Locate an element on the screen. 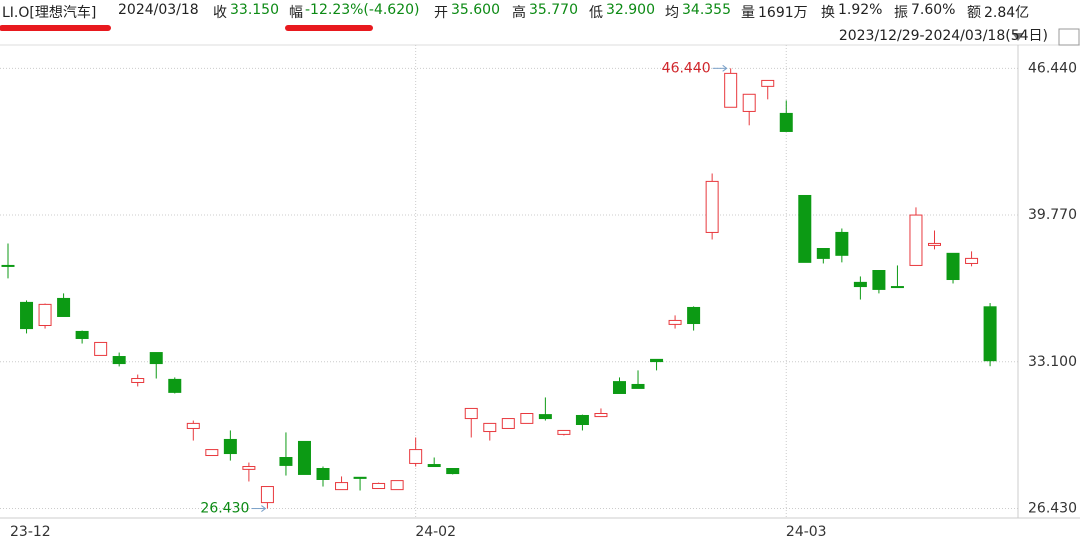 This screenshot has height=544, width=1080. field-label: 量 is located at coordinates (748, 13).